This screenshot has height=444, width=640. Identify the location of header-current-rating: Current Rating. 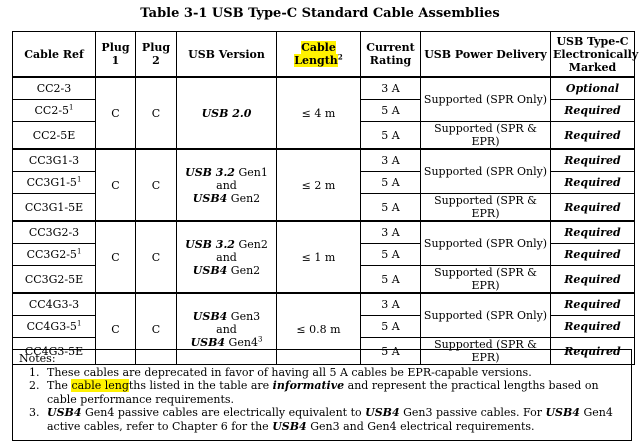
(390, 54).